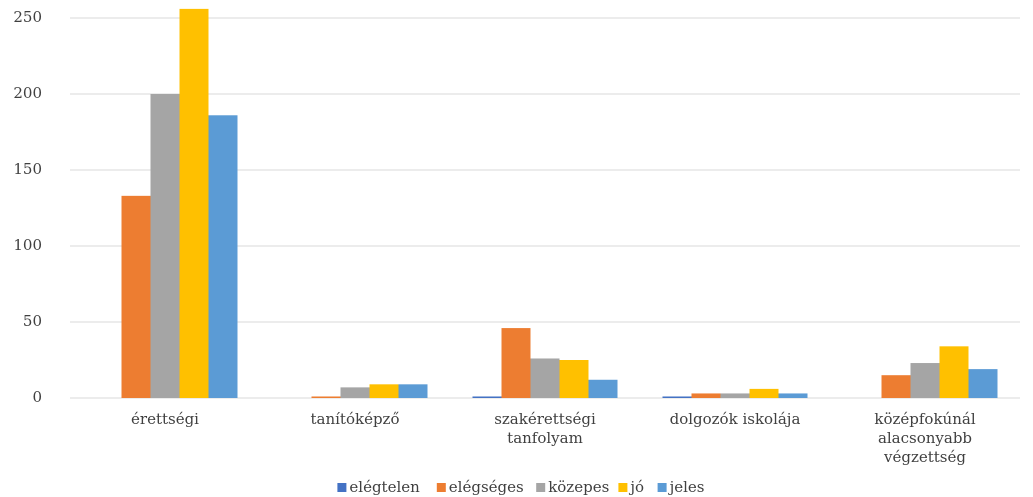 Image resolution: width=1033 pixels, height=497 pixels. What do you see at coordinates (27, 169) in the screenshot?
I see `y-tick-label: 150` at bounding box center [27, 169].